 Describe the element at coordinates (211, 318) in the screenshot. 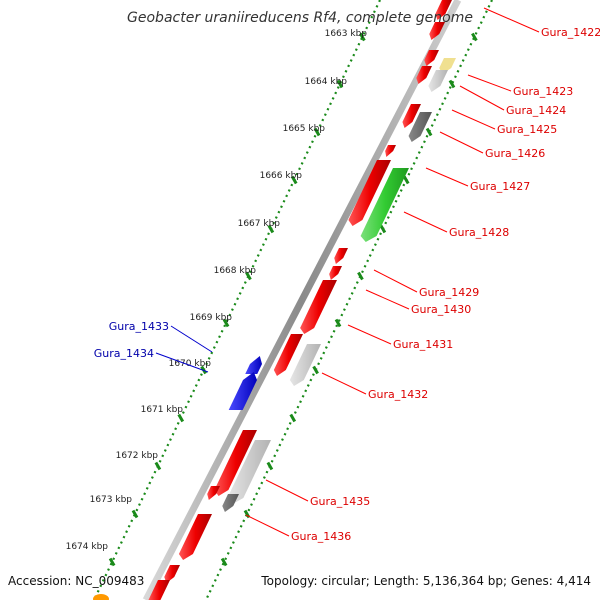

I see `ruler-label: 1669 kbp` at that location.